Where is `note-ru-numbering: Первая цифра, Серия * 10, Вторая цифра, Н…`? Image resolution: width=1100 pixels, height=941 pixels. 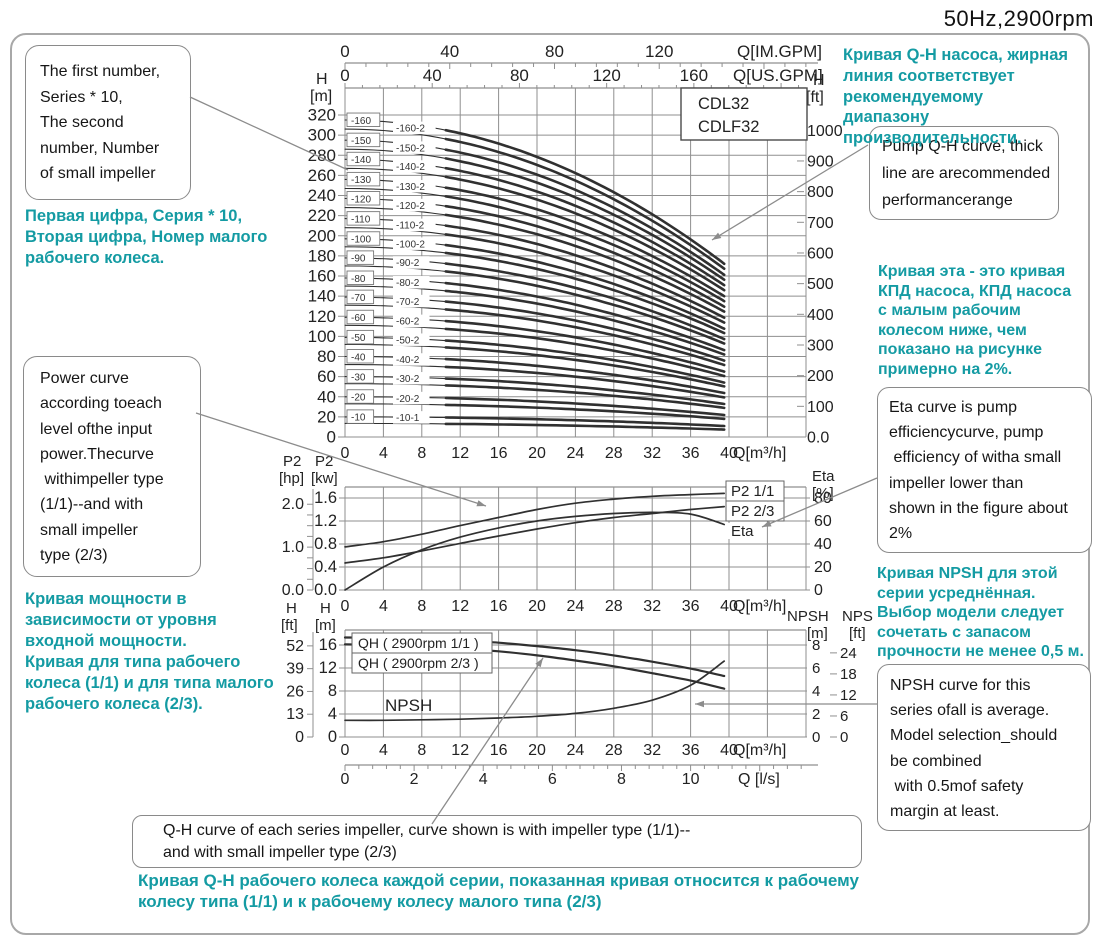 note-ru-numbering: Первая цифра, Серия * 10, Вторая цифра, Н… is located at coordinates (146, 237).